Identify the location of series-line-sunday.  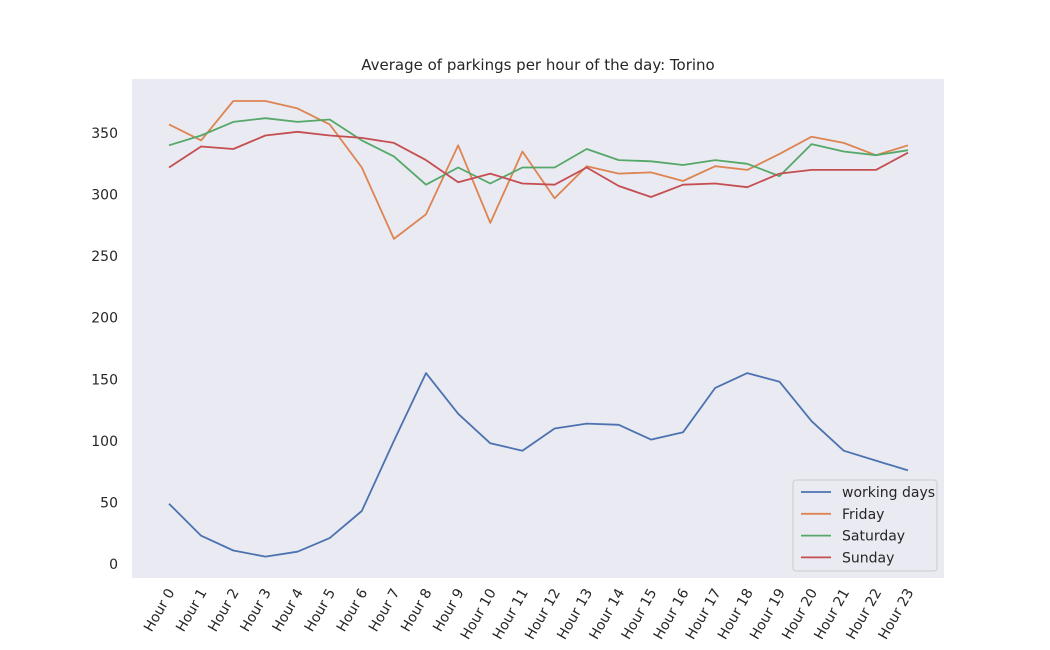
(538, 164).